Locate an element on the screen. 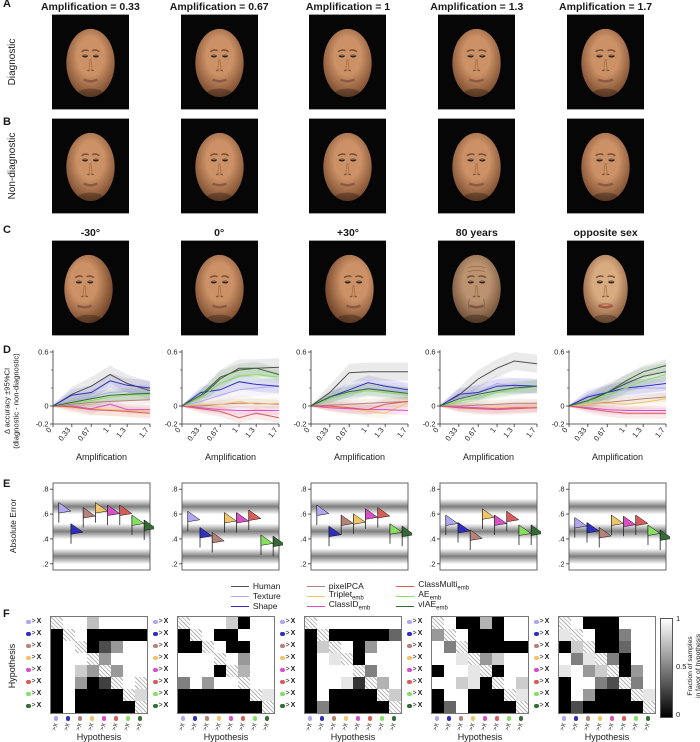 Image resolution: width=700 pixels, height=742 pixels. condition-title-4: opposite sex is located at coordinates (605, 233).